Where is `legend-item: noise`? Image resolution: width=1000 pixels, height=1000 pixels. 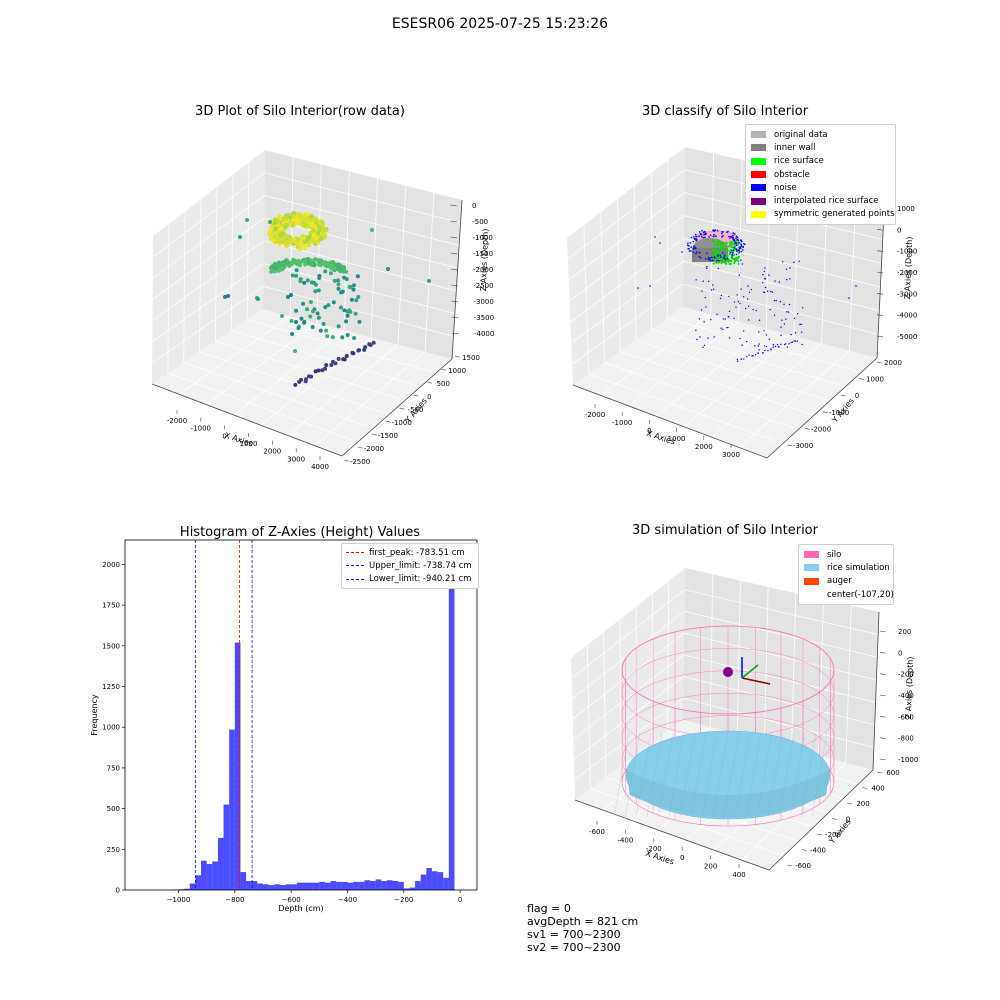
legend-item: noise is located at coordinates (820, 187).